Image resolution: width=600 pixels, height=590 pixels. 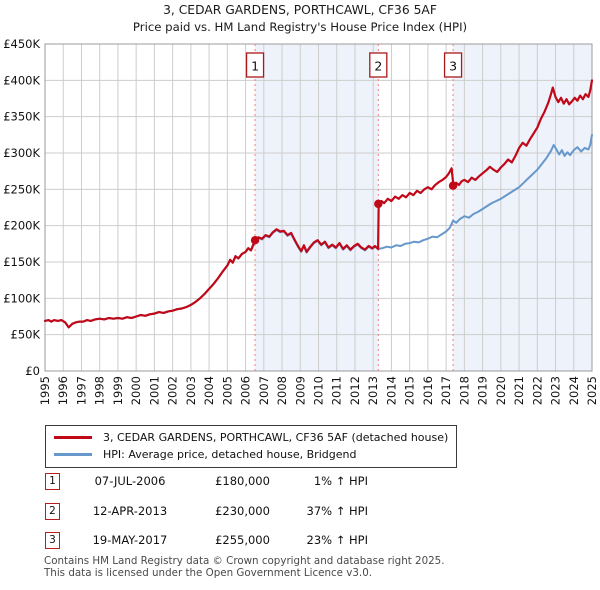 What do you see at coordinates (464, 390) in the screenshot?
I see `x-tick-label: 2018` at bounding box center [464, 390].